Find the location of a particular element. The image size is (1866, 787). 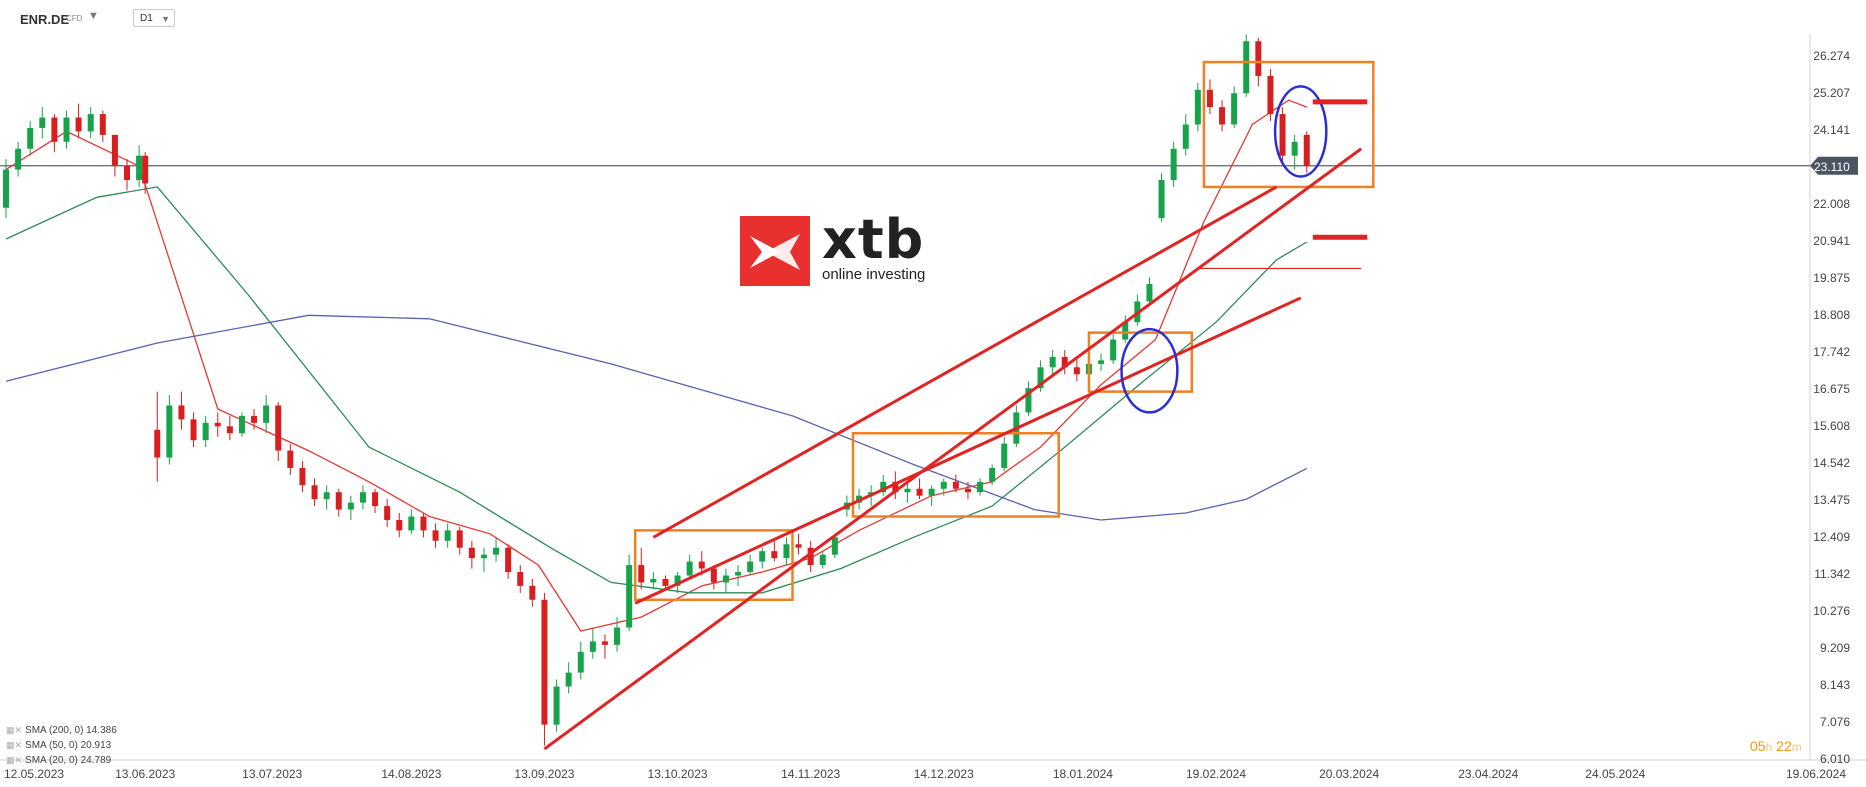

timeframe-select: D1 ▼ is located at coordinates (154, 18).